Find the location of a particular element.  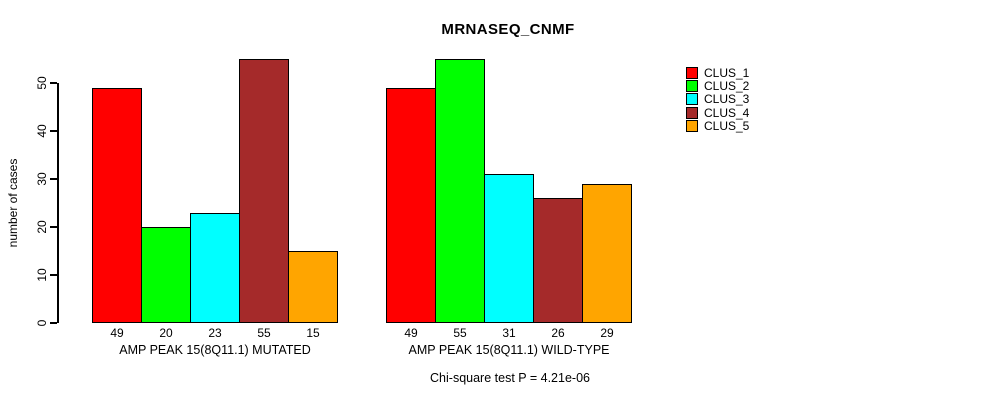

legend-row: CLUS_1 is located at coordinates (718, 72).